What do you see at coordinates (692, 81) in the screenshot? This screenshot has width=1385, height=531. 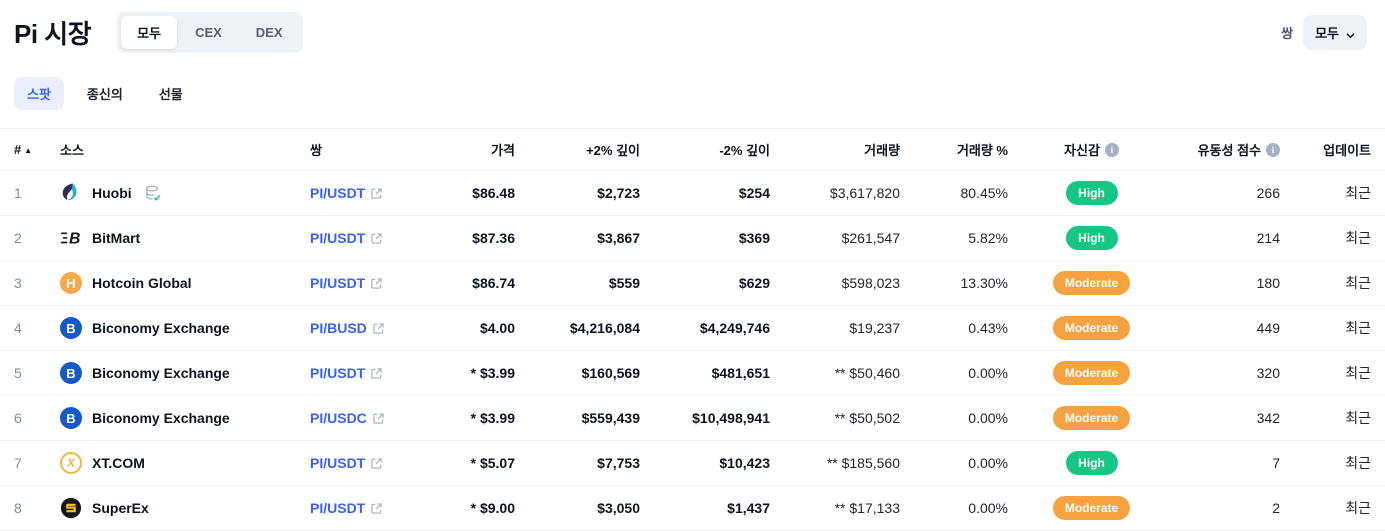 I see `market-tabs: 스팟 종신의 선물` at bounding box center [692, 81].